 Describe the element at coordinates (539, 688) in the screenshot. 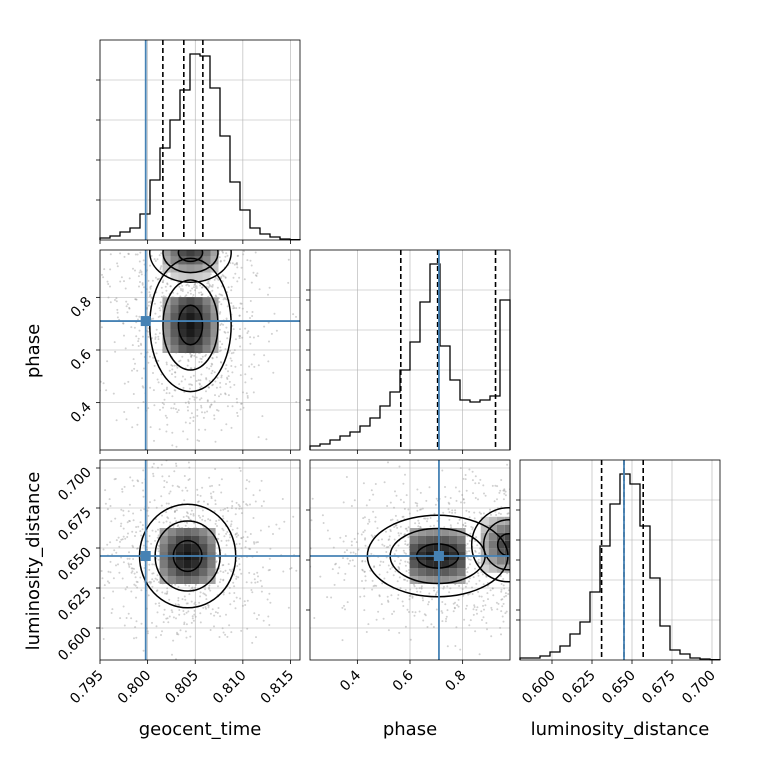

I see `x-tick-label: 0.600` at that location.